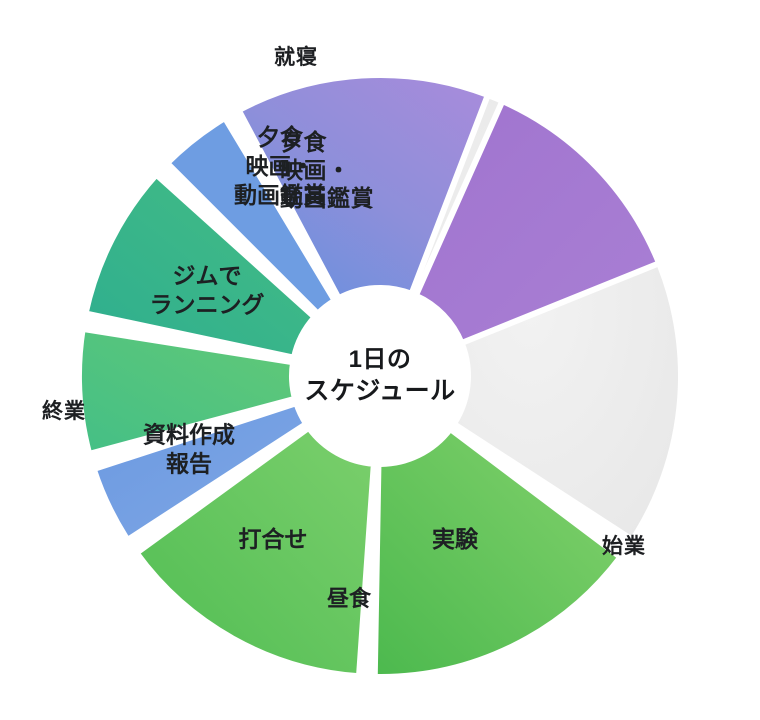 This screenshot has width=760, height=720. I want to click on segment-label-5: 打合せ, so click(273, 539).